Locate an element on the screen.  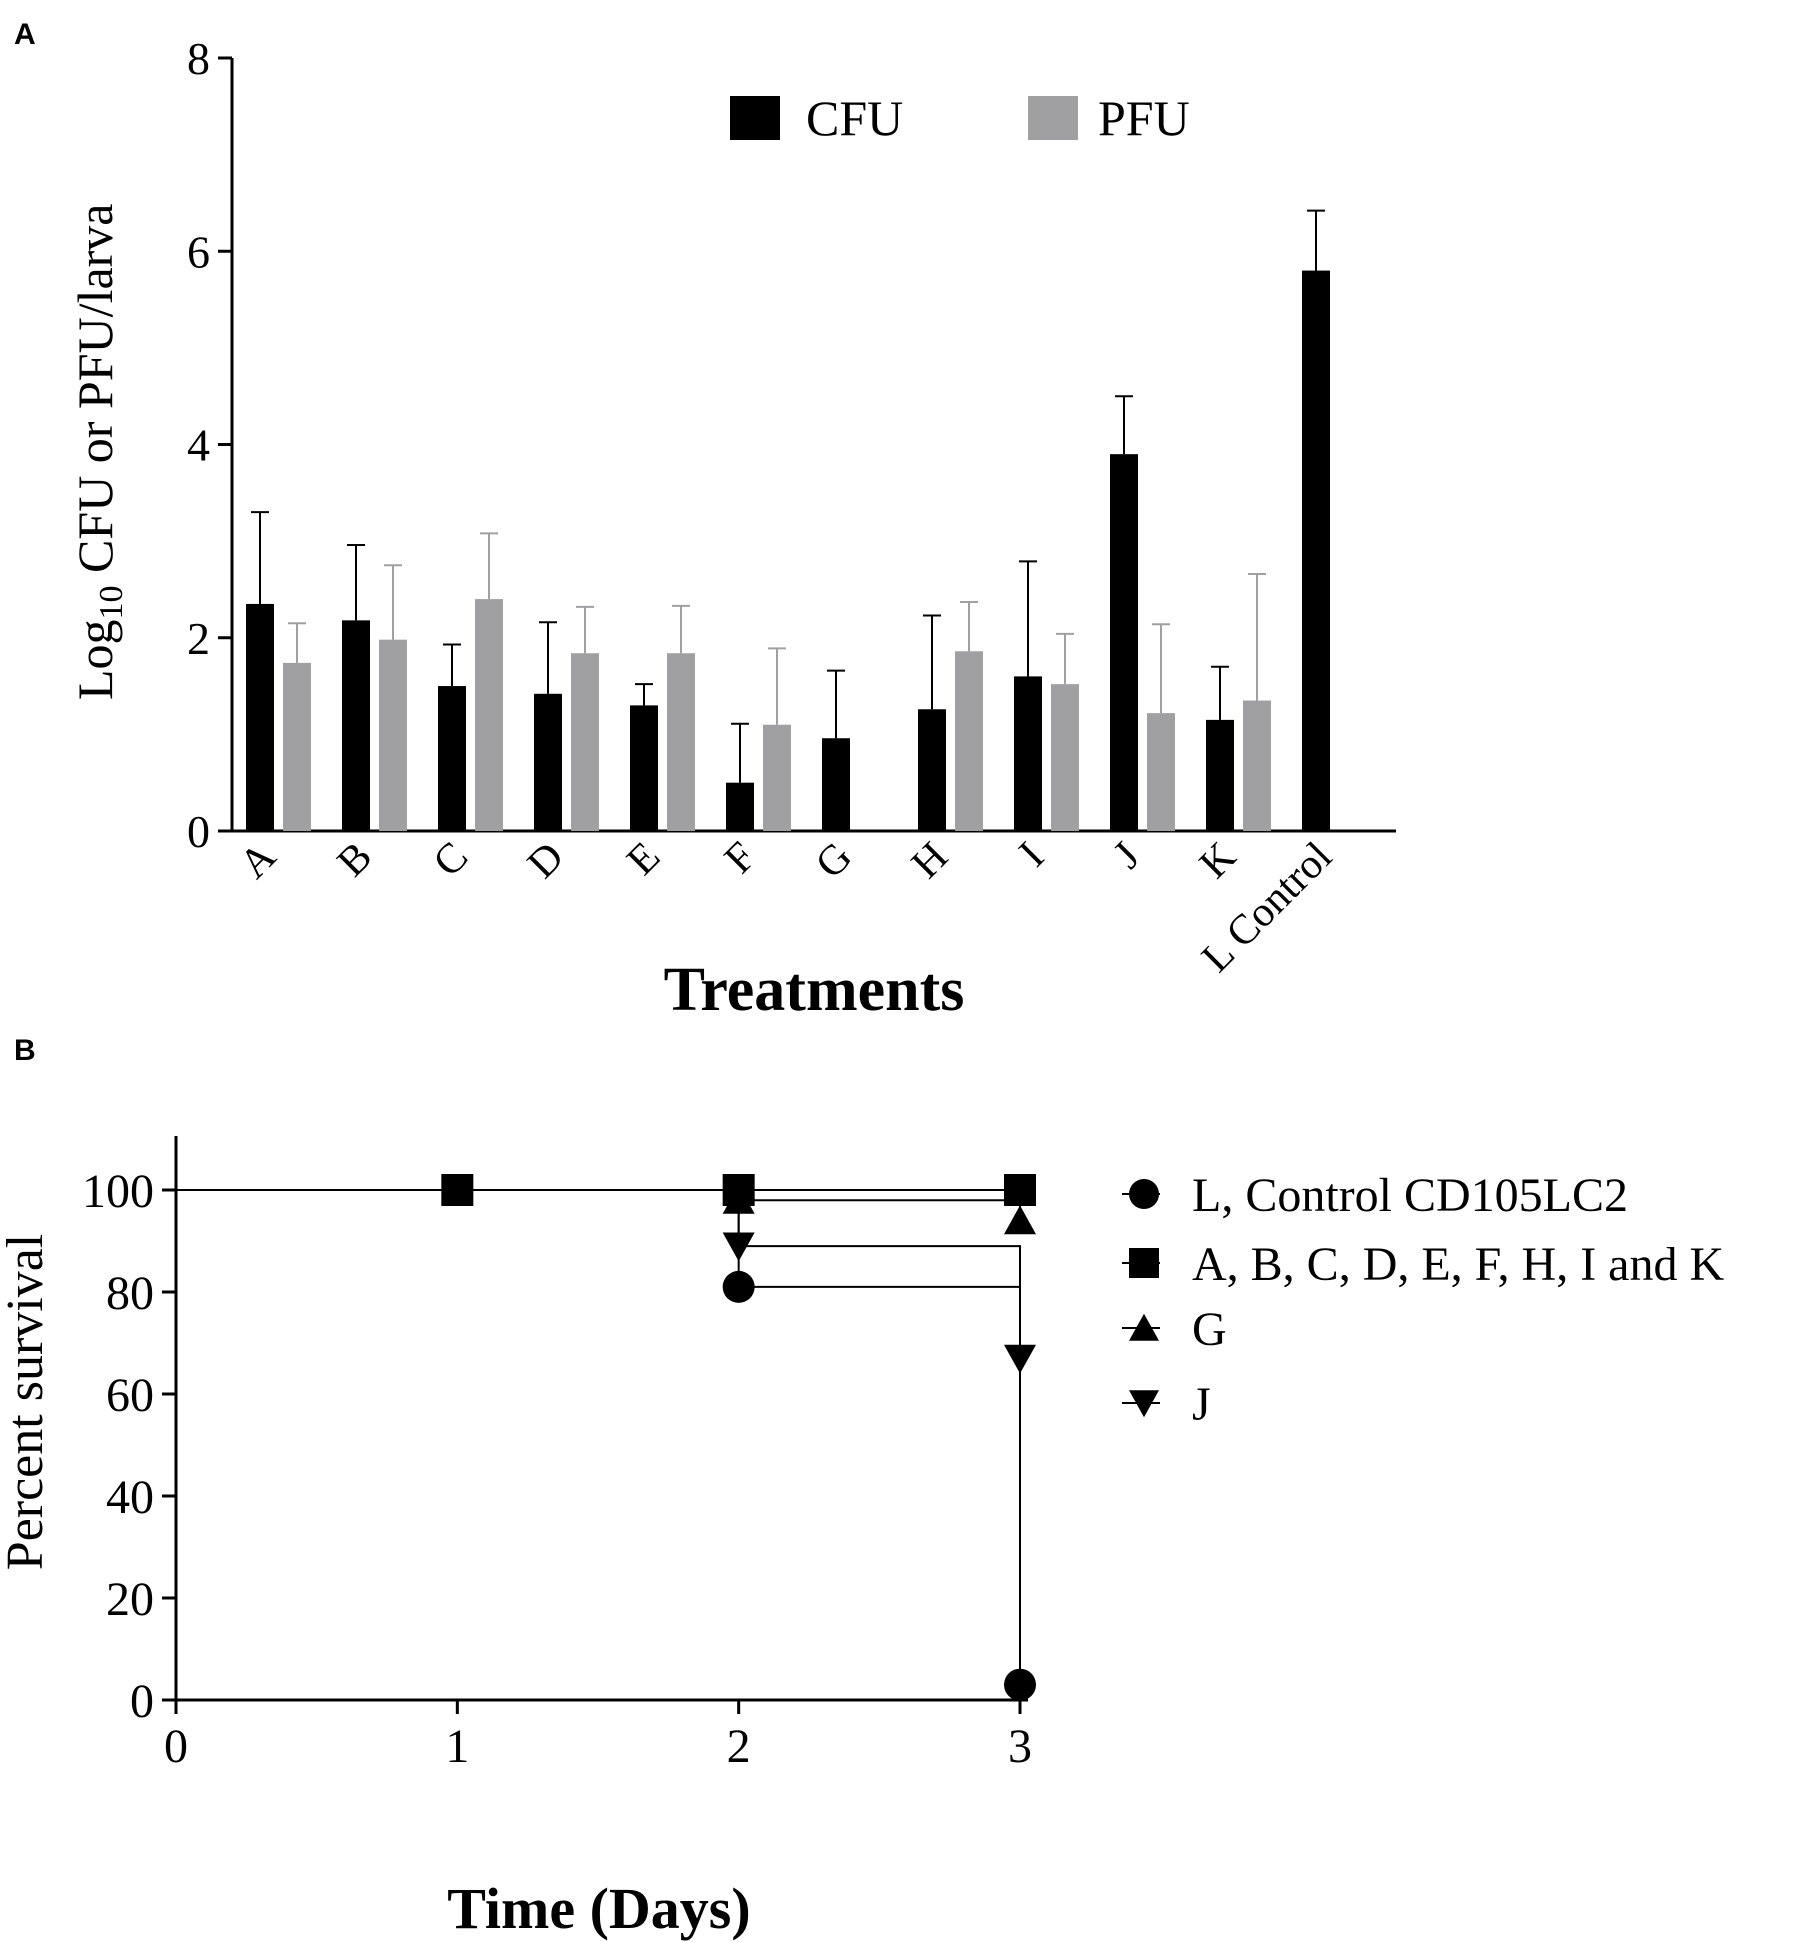
category-label: G is located at coordinates (834, 861).